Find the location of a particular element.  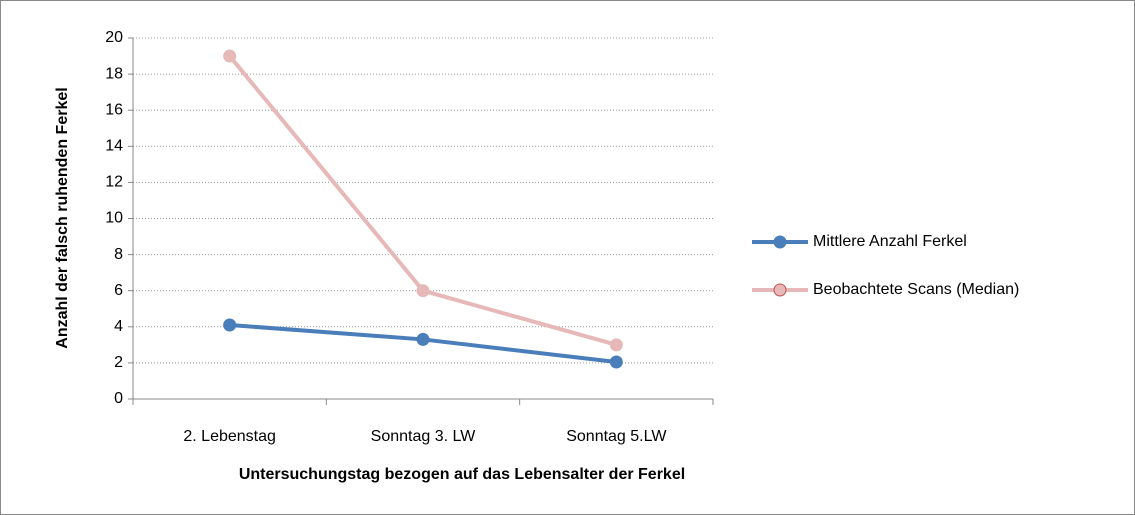

x-tick-label: 2. Lebenstag is located at coordinates (229, 436).